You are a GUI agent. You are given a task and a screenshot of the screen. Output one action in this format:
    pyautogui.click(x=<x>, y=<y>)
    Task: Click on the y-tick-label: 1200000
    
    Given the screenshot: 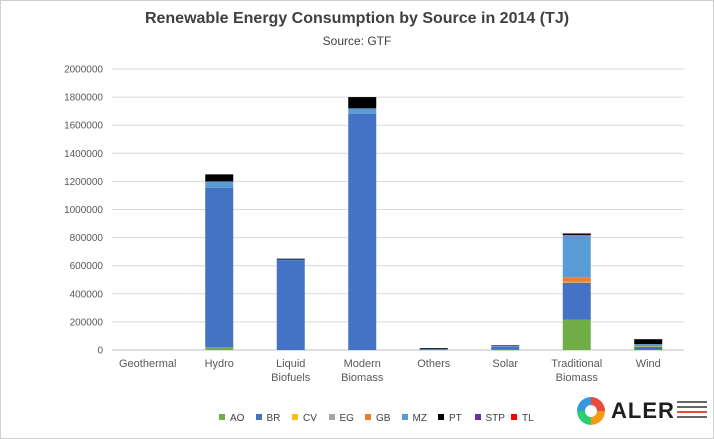 What is the action you would take?
    pyautogui.click(x=83, y=182)
    